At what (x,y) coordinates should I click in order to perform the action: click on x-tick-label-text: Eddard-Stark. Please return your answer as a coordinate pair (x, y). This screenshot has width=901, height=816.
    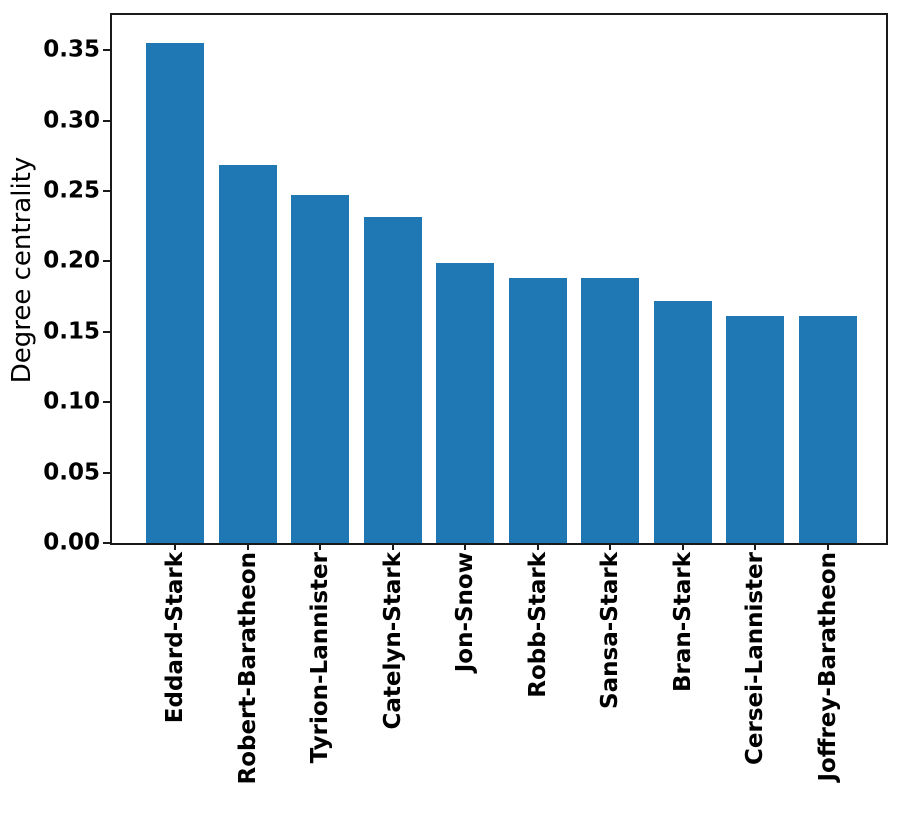
    Looking at the image, I should click on (174, 638).